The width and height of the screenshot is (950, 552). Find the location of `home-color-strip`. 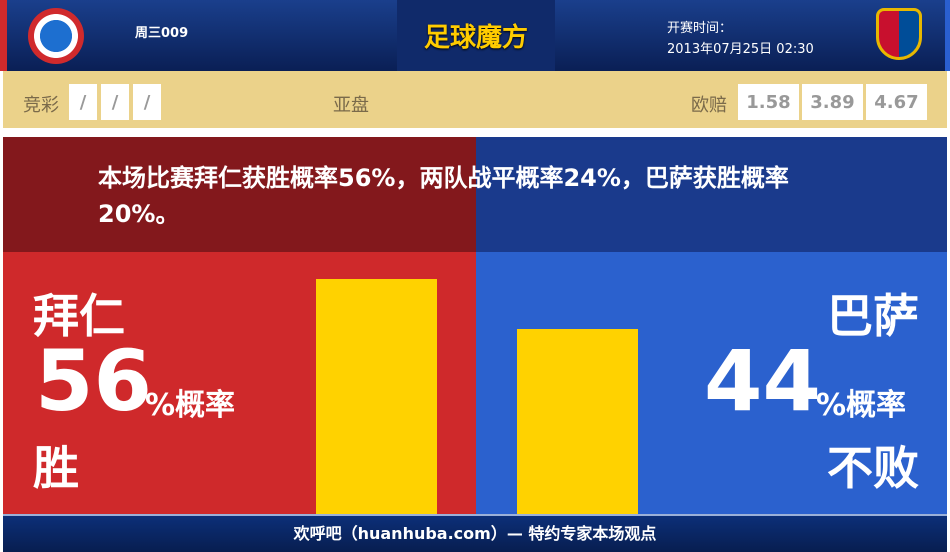

home-color-strip is located at coordinates (3, 35).